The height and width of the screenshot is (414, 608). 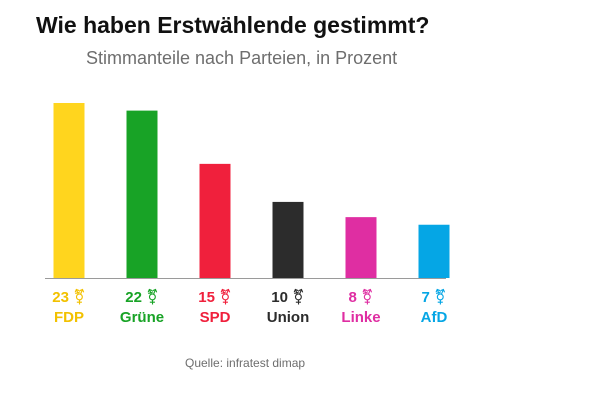 I want to click on value-label-fdp: 23 ⚧, so click(x=68, y=297).